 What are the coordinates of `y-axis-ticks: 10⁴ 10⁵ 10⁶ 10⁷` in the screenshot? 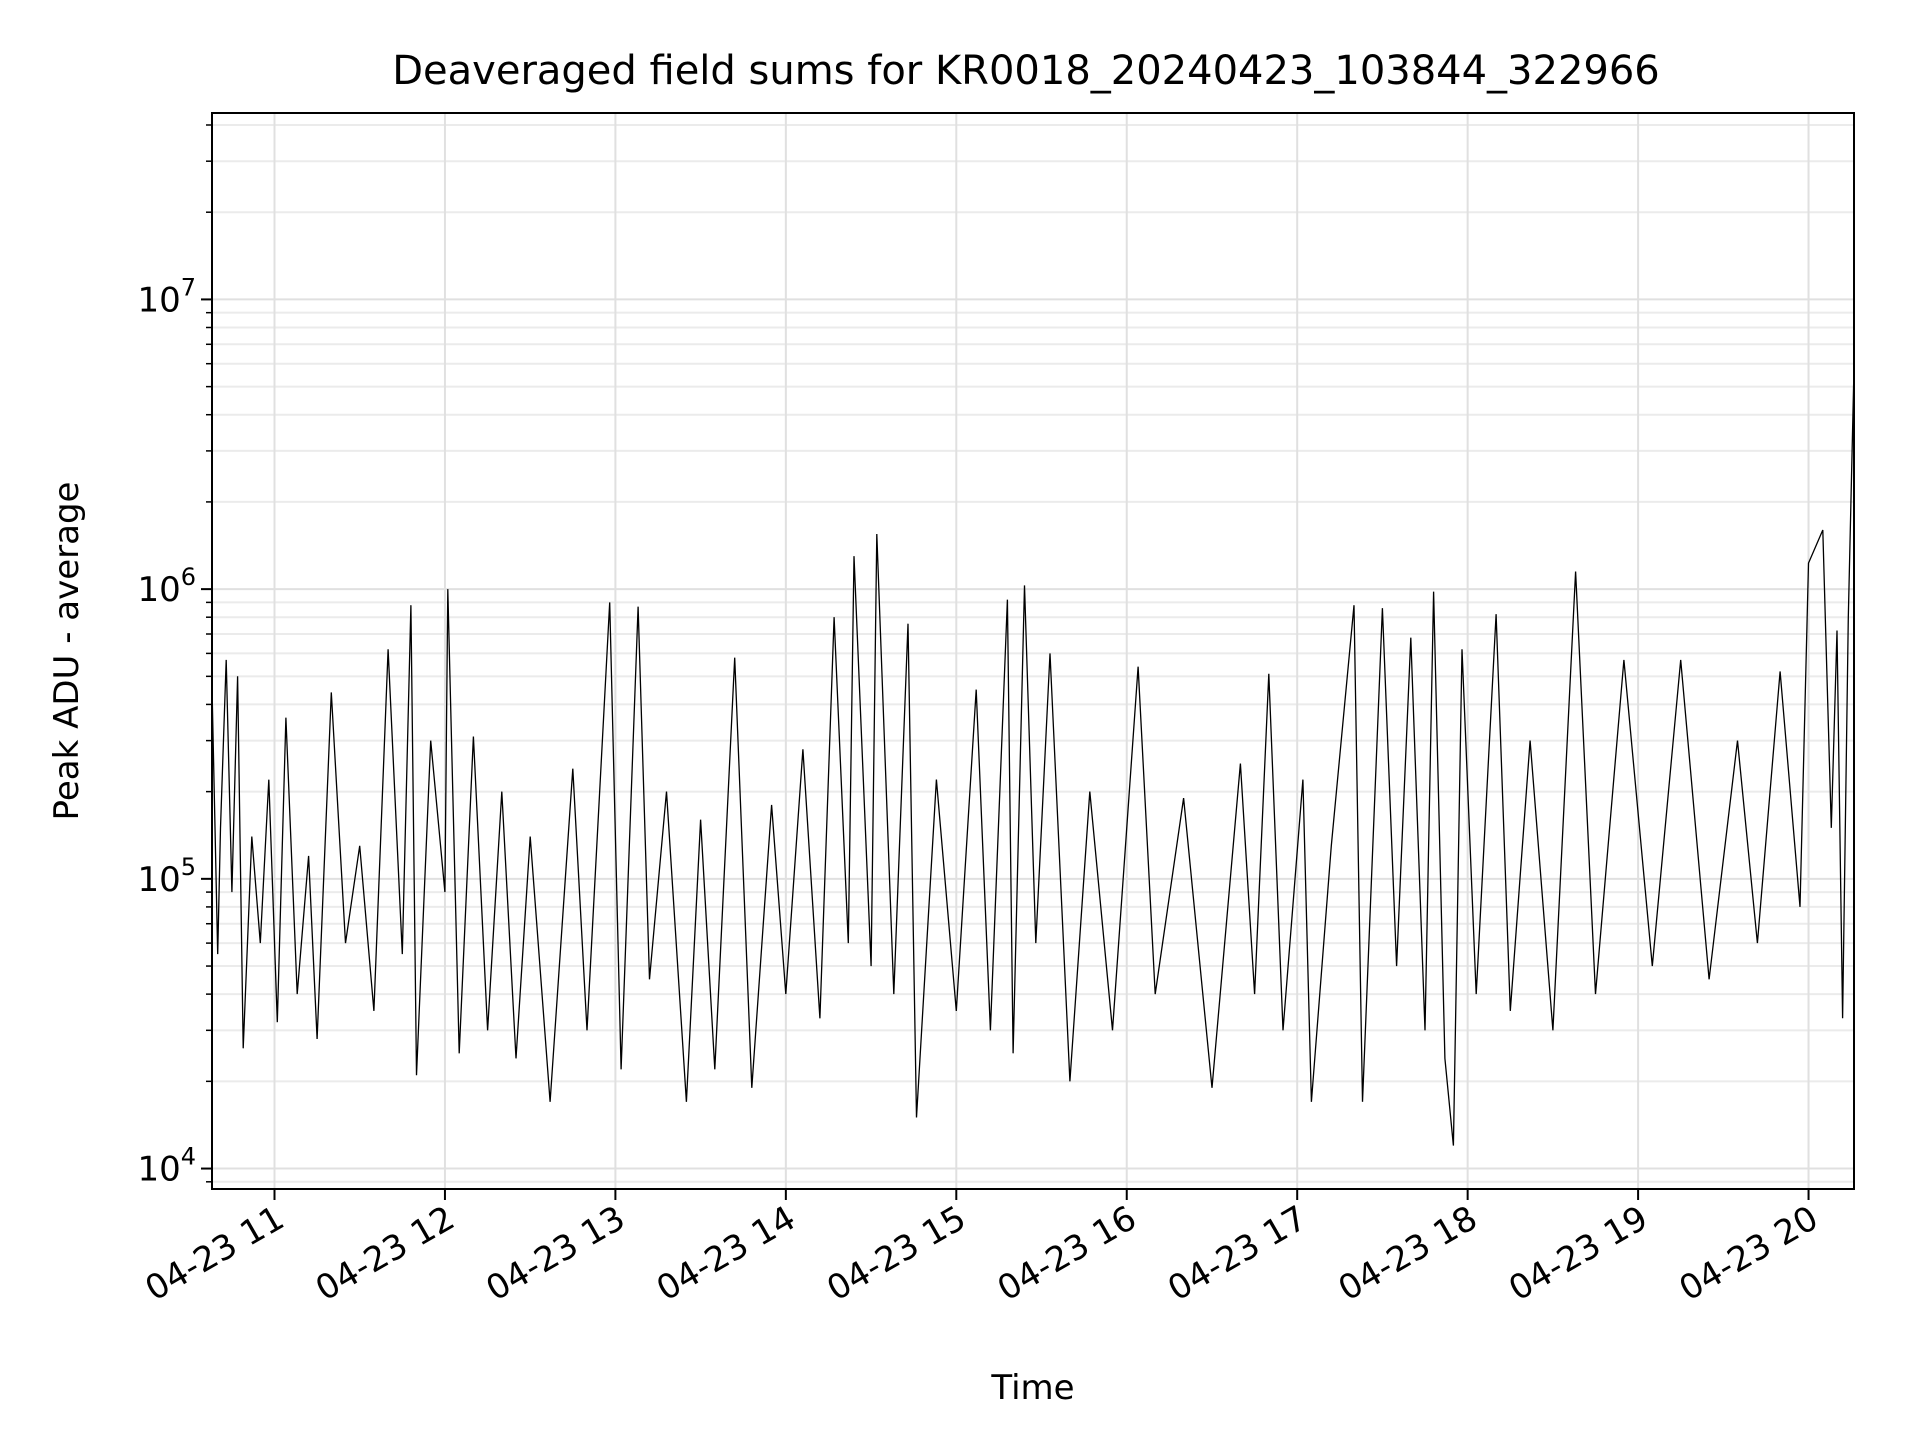 It's located at (174, 657).